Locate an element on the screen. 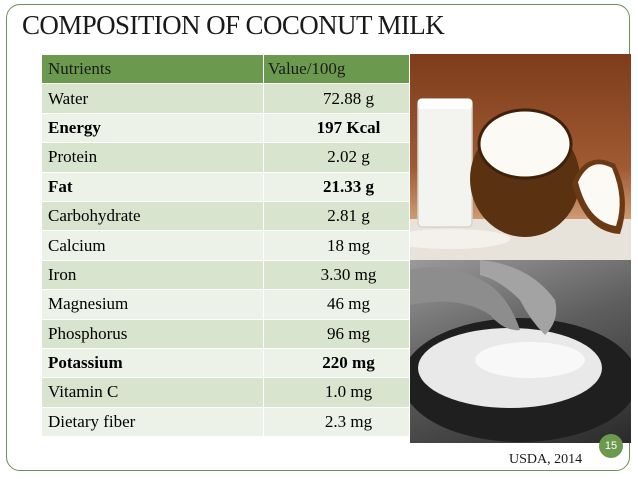 This screenshot has height=479, width=638. slide-title: COMPOSITION OF COCONUT MILK is located at coordinates (233, 25).